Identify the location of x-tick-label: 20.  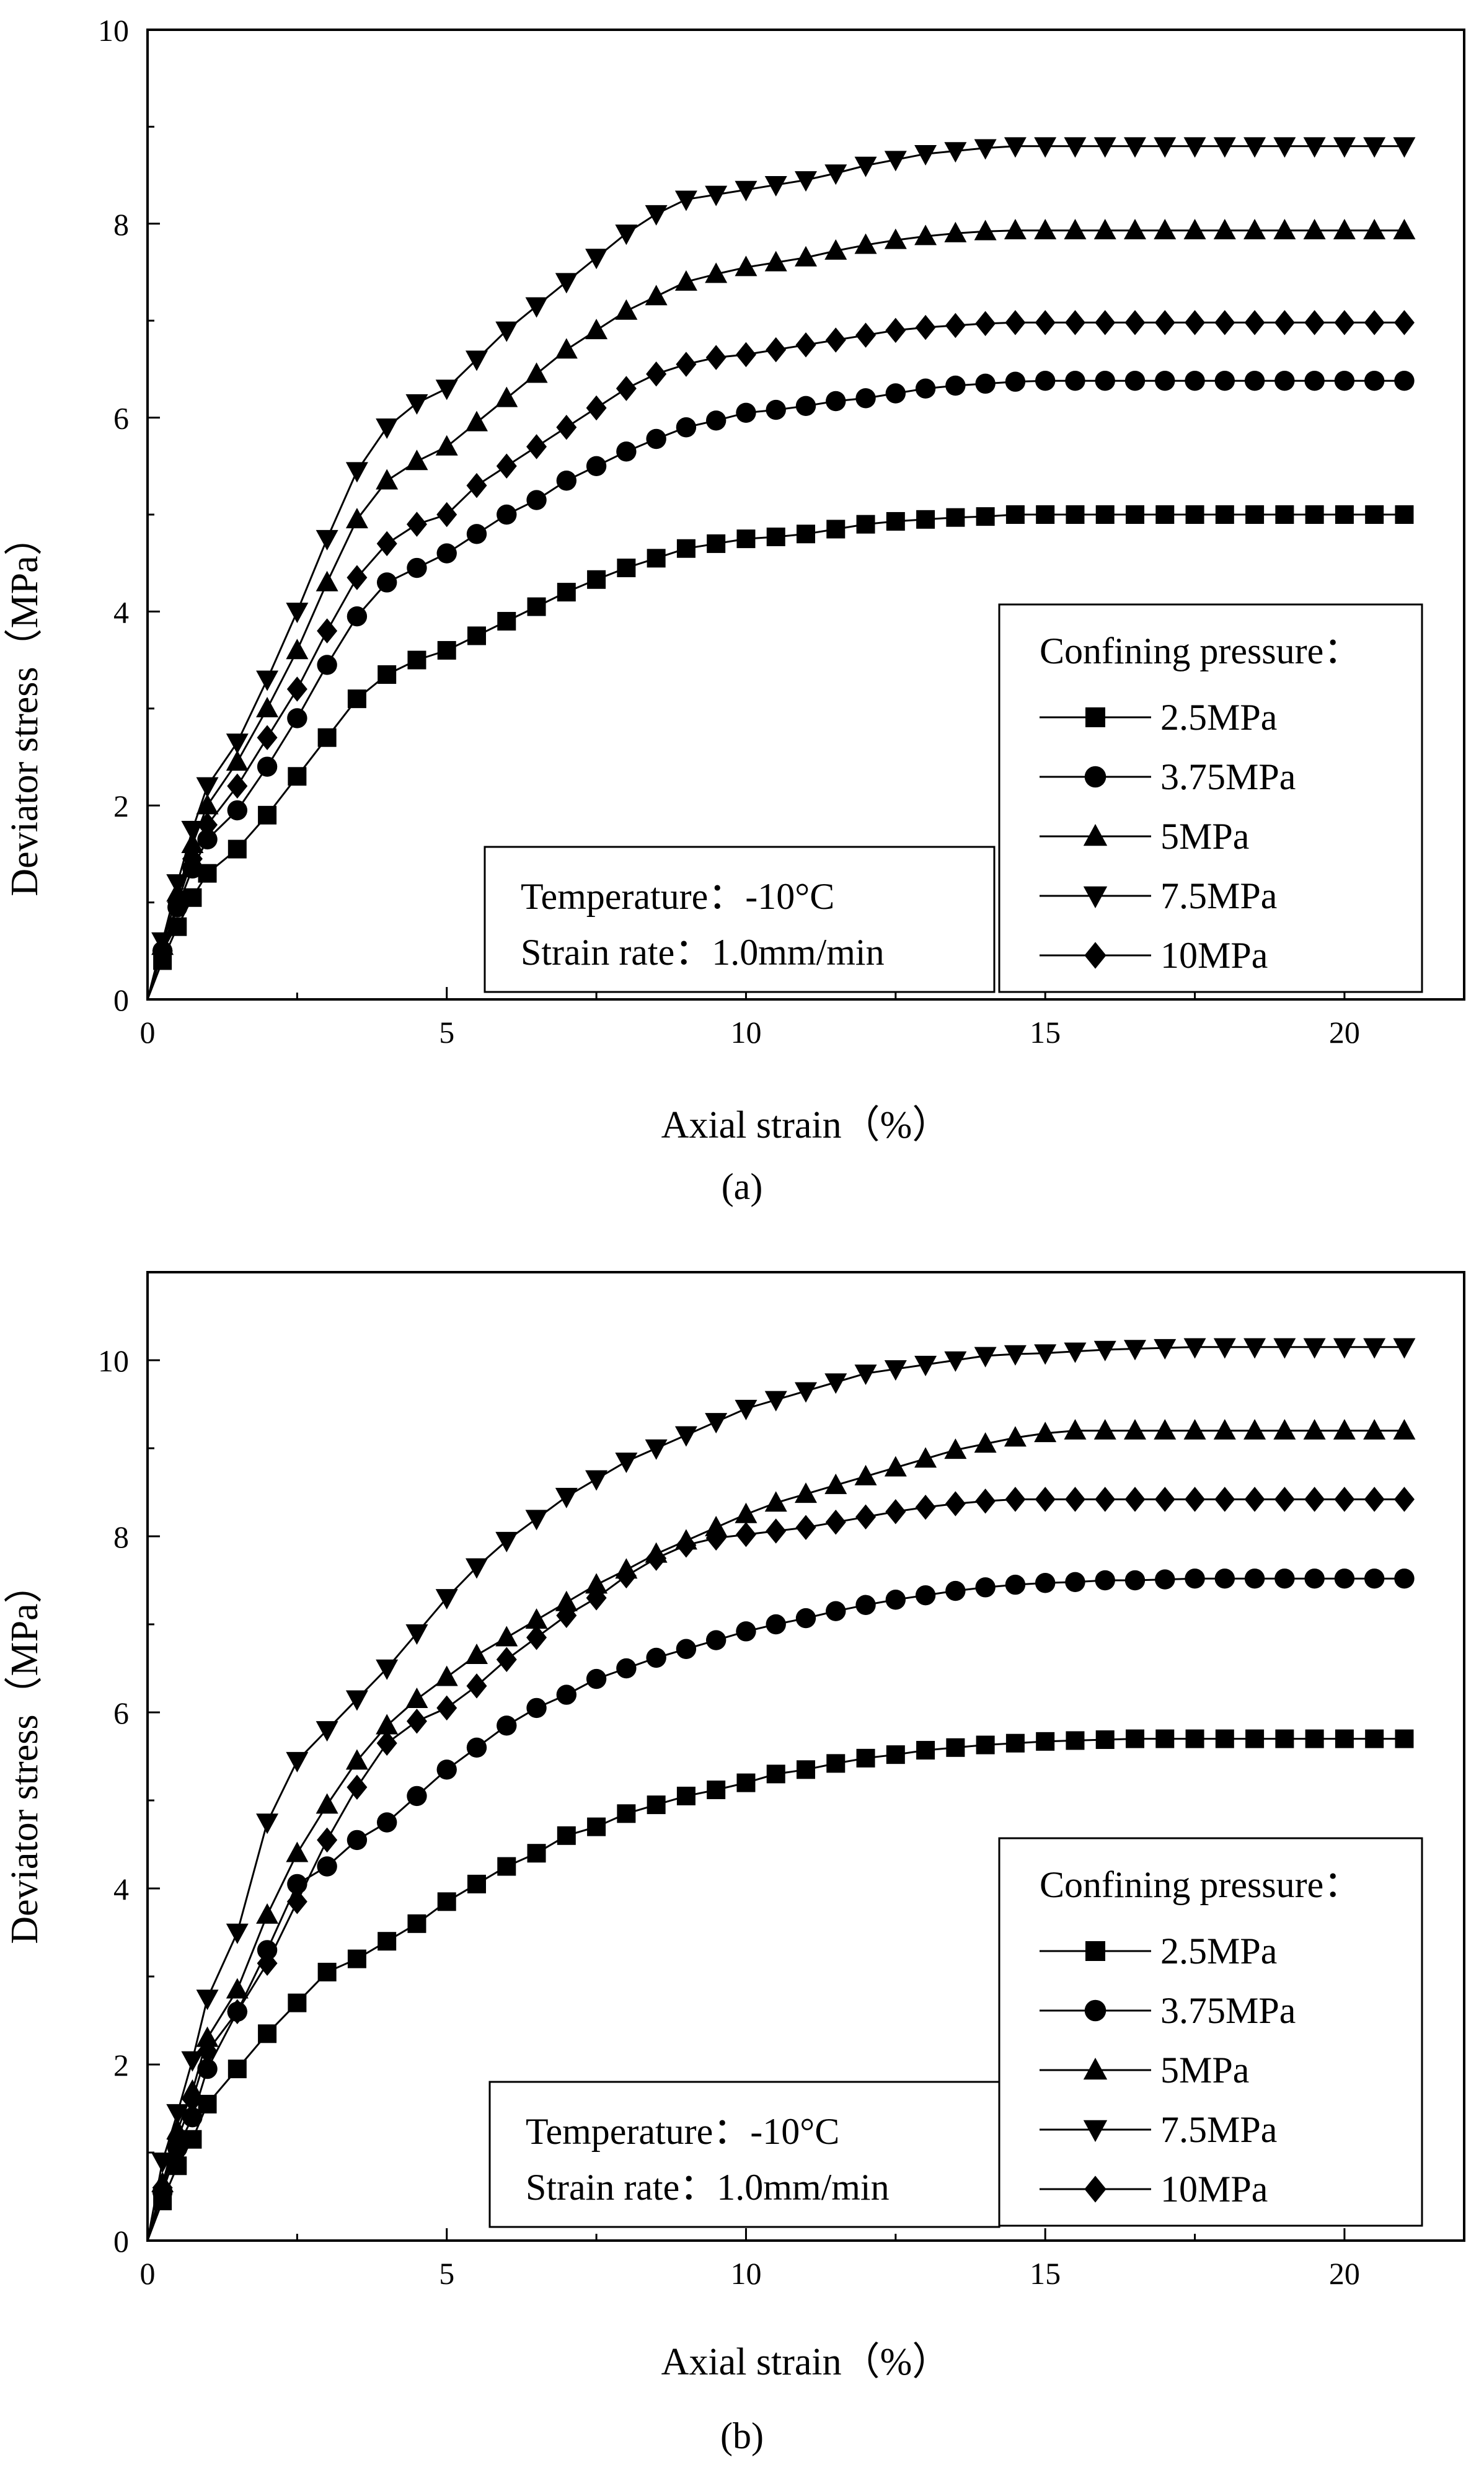
(1344, 1032).